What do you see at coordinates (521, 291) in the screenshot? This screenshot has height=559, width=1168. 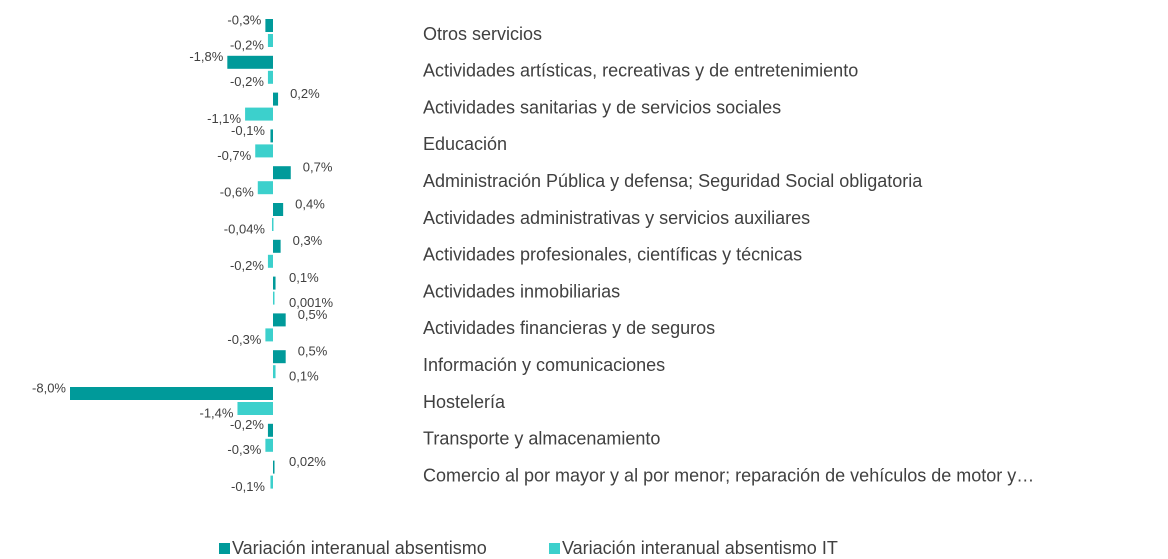 I see `category-label: Actividades inmobiliarias` at bounding box center [521, 291].